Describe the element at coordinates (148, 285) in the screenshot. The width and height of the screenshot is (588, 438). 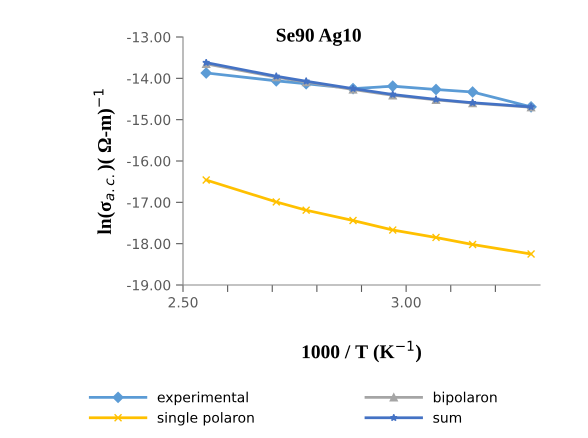
I see `y-tick-label: -19.00` at that location.